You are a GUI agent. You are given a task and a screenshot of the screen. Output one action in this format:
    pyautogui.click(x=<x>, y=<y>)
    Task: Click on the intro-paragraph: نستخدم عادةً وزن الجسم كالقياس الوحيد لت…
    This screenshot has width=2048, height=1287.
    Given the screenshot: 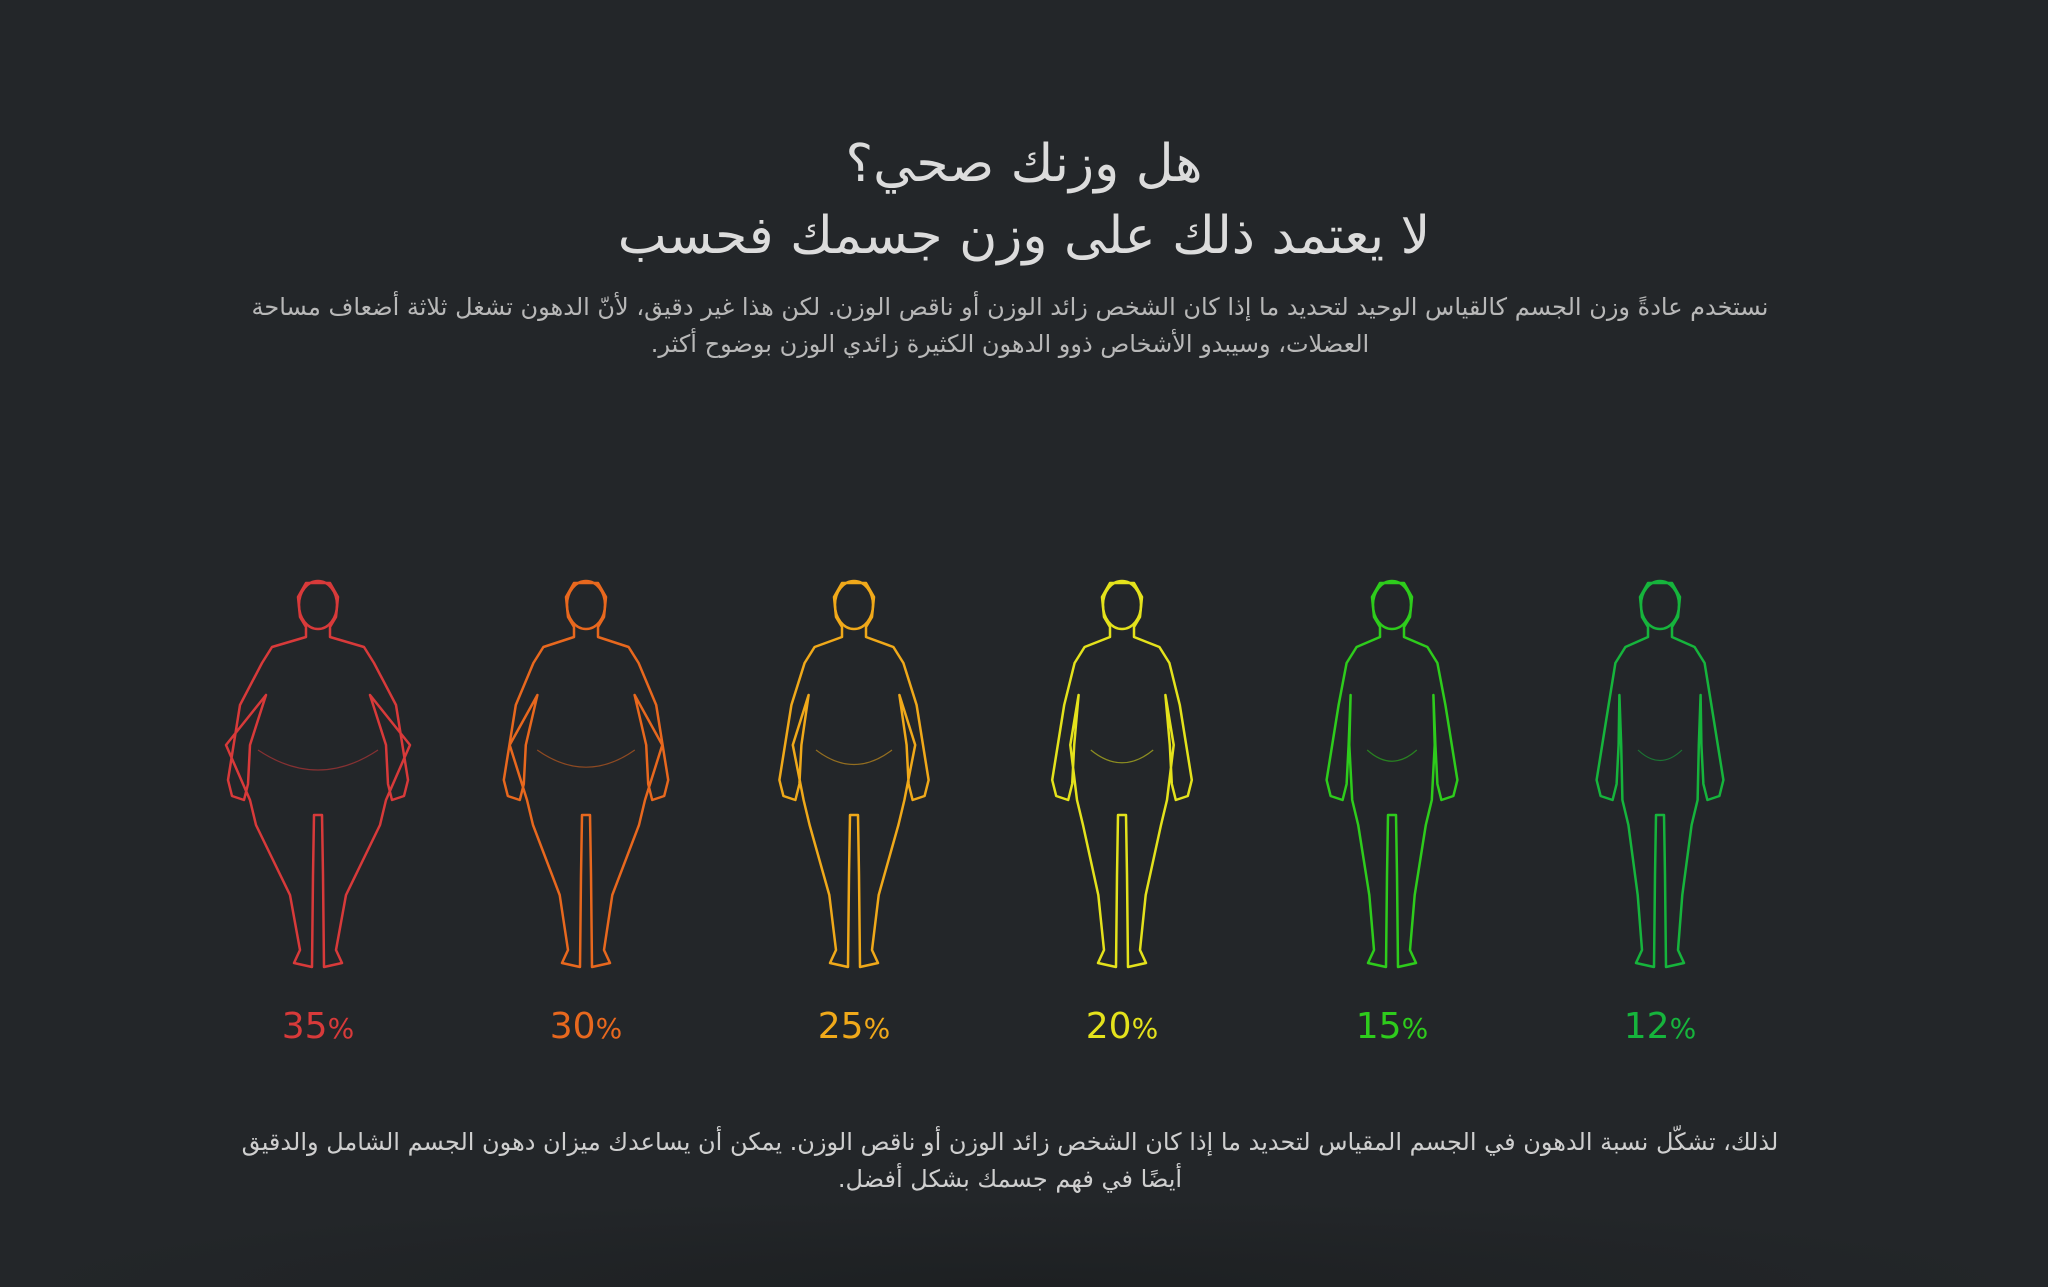 What is the action you would take?
    pyautogui.click(x=1010, y=325)
    